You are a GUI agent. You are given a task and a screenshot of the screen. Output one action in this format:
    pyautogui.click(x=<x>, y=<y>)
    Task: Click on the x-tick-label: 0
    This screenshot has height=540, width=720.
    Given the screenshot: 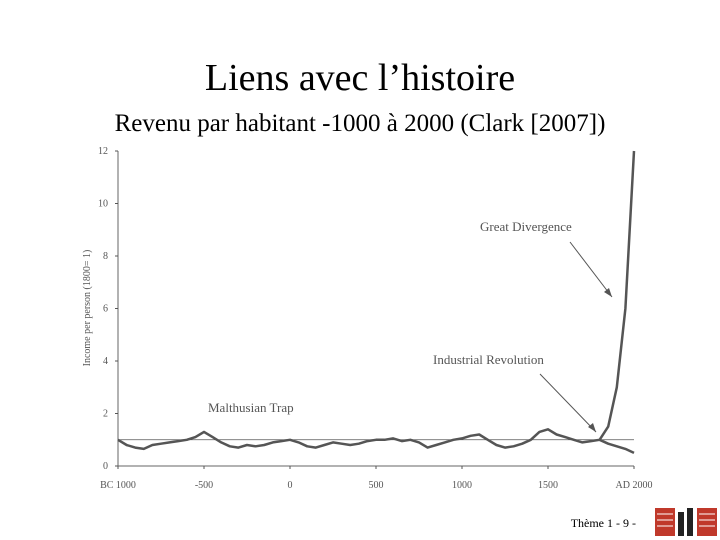 What is the action you would take?
    pyautogui.click(x=290, y=485)
    